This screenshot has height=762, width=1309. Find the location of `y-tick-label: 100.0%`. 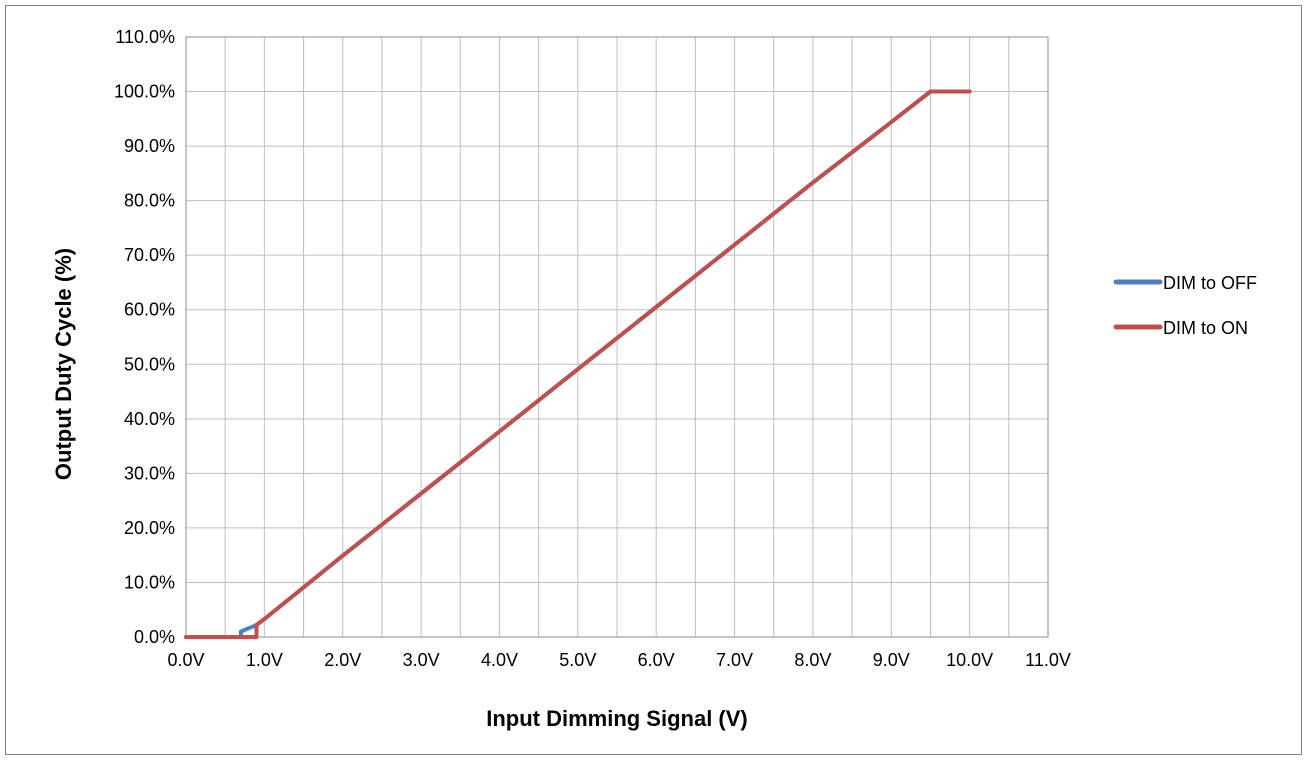

y-tick-label: 100.0% is located at coordinates (144, 92).